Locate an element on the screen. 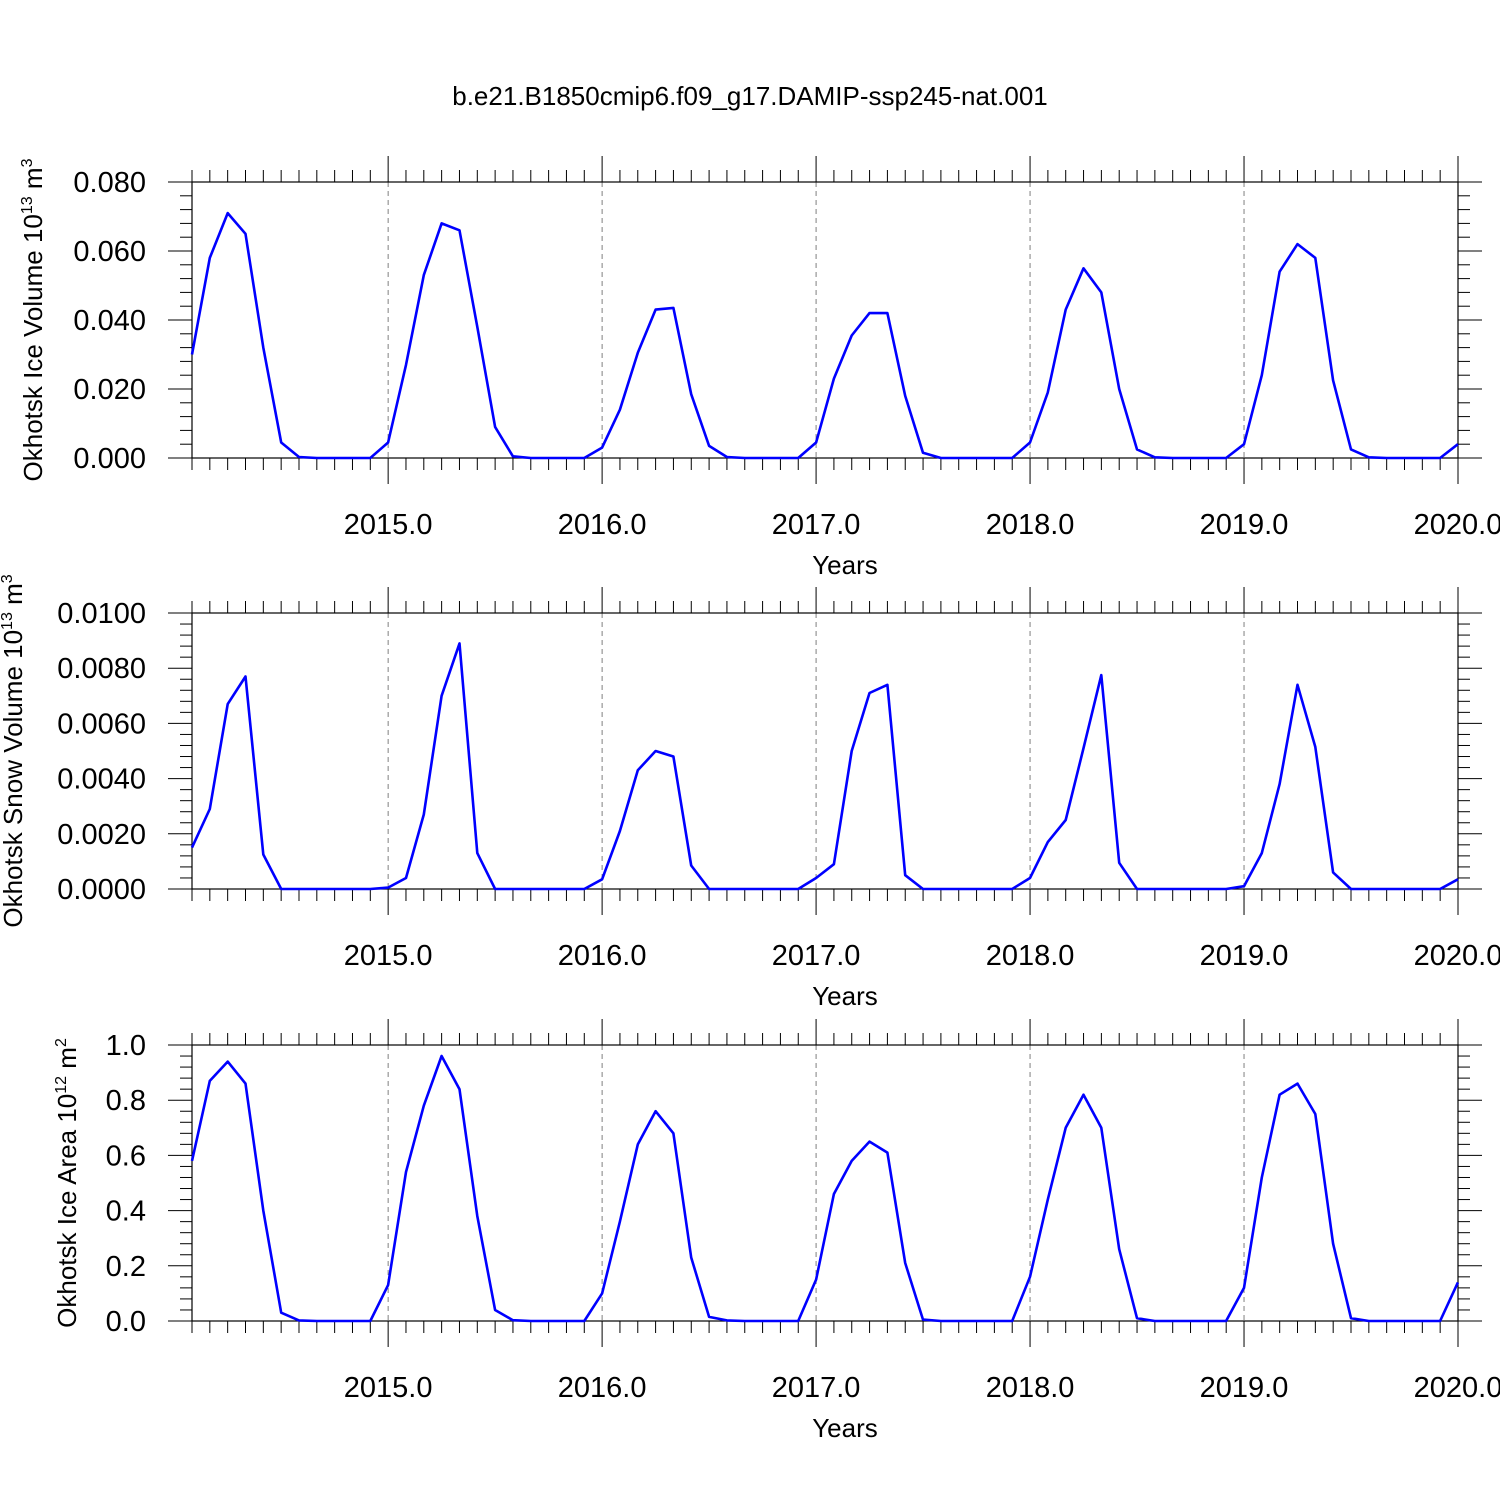  xtick-label-1-5: 2020.0 is located at coordinates (1457, 525).